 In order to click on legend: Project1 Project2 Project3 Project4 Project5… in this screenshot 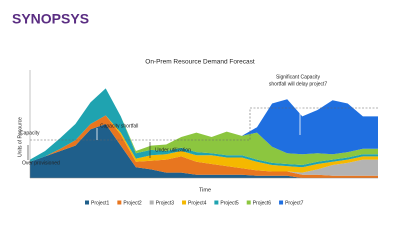, I will do `click(194, 203)`.